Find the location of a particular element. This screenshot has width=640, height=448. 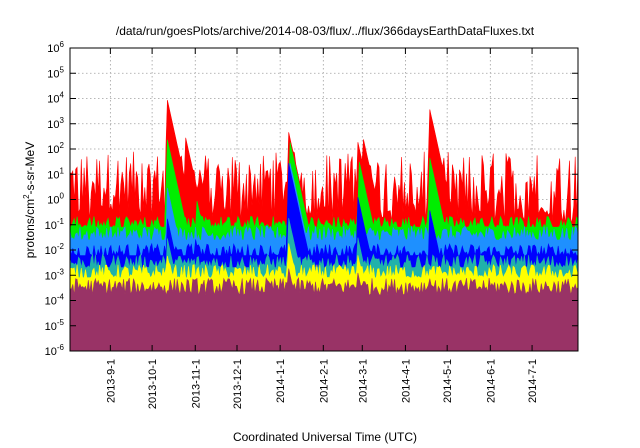

x-tick-label: 2013-9-1 is located at coordinates (111, 381).